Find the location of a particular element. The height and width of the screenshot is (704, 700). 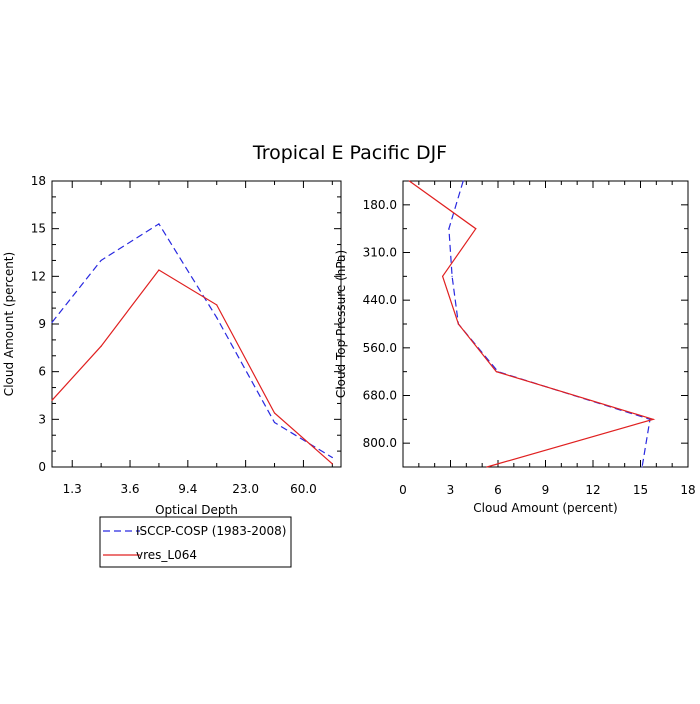

left-x-tick-label: 1.3 is located at coordinates (72, 489).